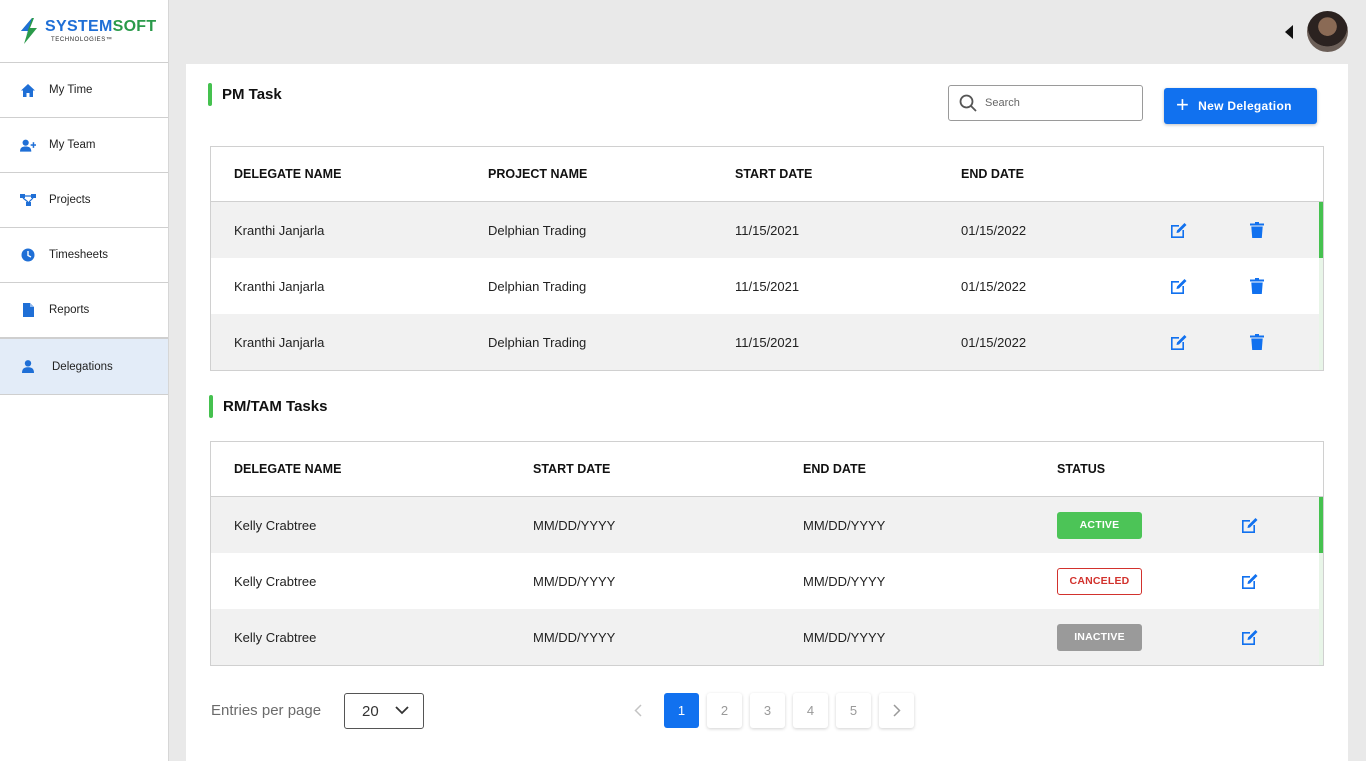 This screenshot has width=1366, height=761. What do you see at coordinates (69, 310) in the screenshot?
I see `sidebar-item-label: Reports` at bounding box center [69, 310].